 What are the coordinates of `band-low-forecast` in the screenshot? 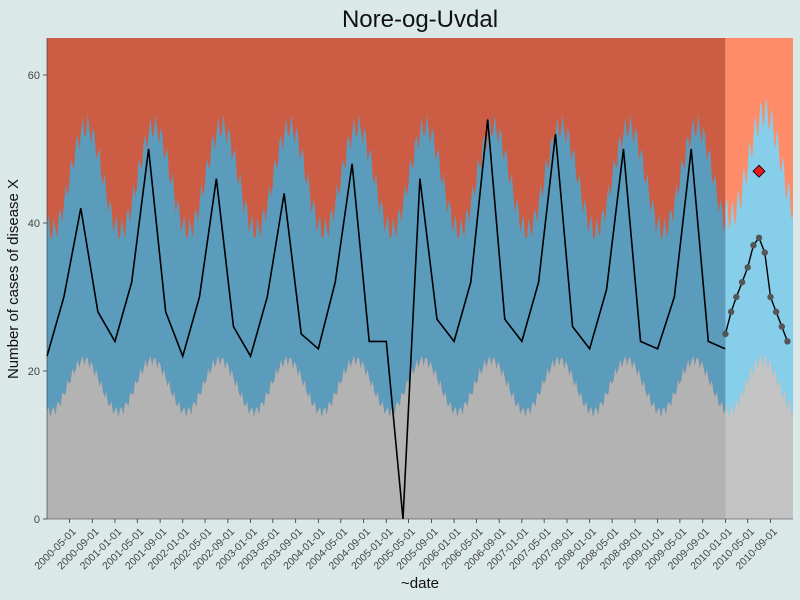 It's located at (759, 436).